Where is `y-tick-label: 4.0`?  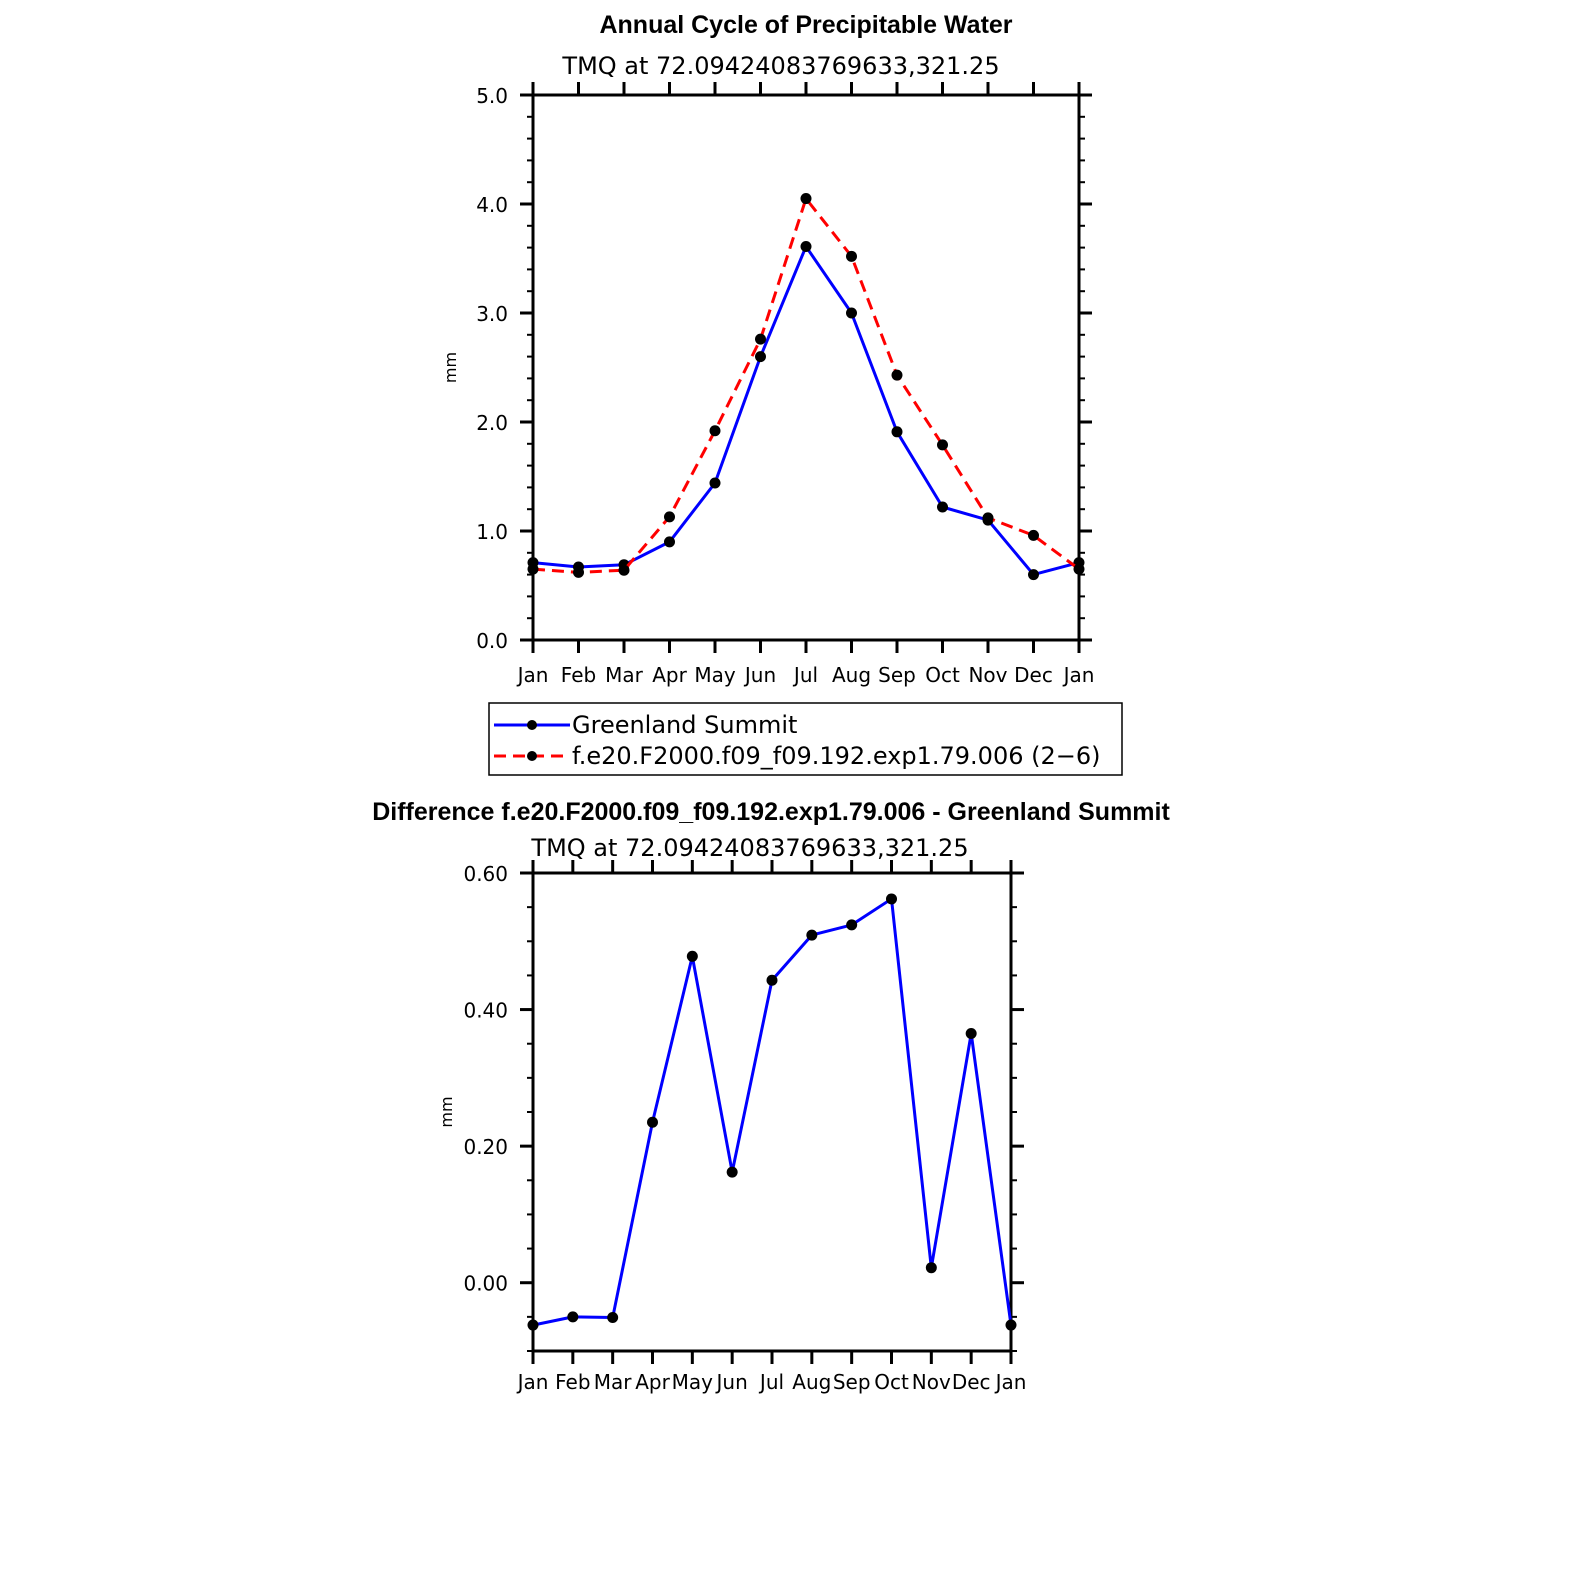
y-tick-label: 4.0 is located at coordinates (492, 205).